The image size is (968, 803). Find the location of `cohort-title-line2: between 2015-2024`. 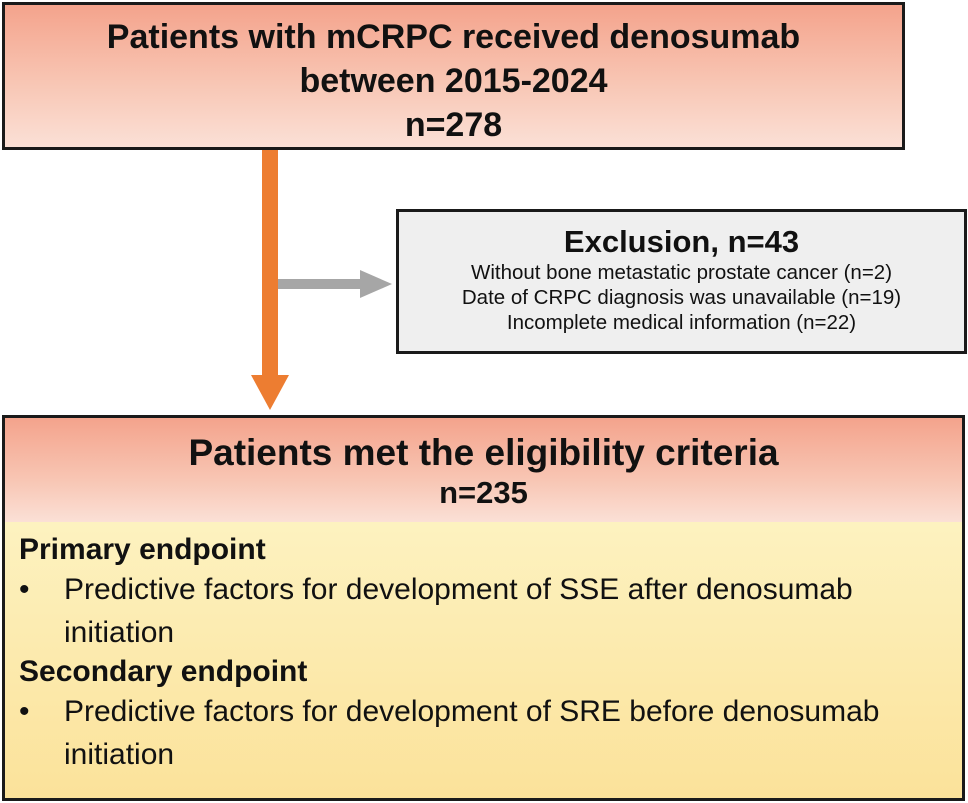

cohort-title-line2: between 2015-2024 is located at coordinates (453, 81).